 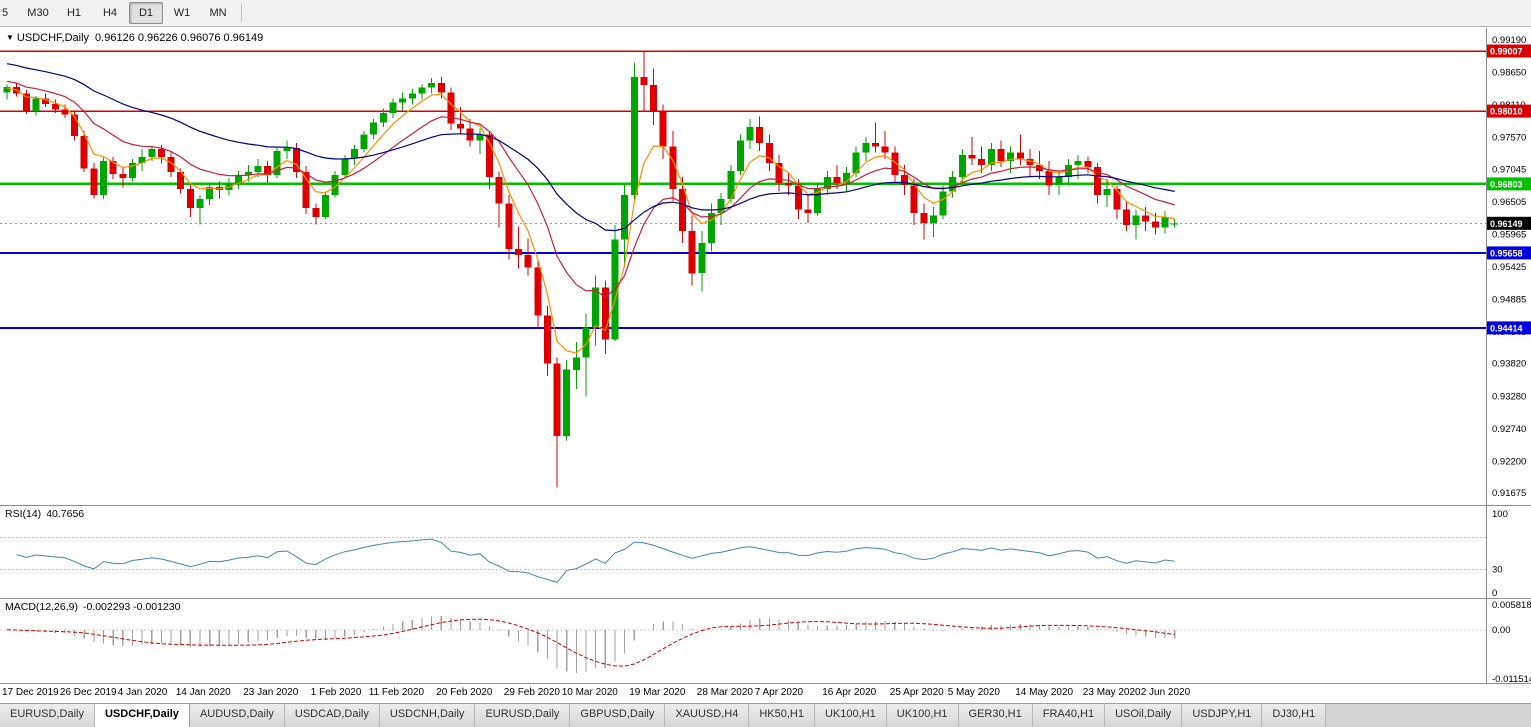 I want to click on svg-text: 0.91675, so click(x=1509, y=493).